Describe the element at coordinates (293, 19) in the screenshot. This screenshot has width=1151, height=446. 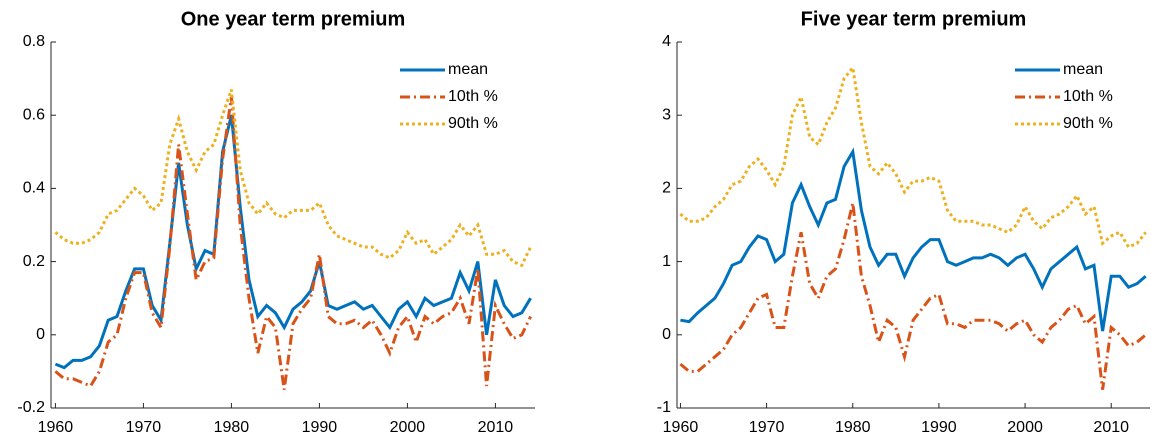
I see `chart-title: One year term premium` at that location.